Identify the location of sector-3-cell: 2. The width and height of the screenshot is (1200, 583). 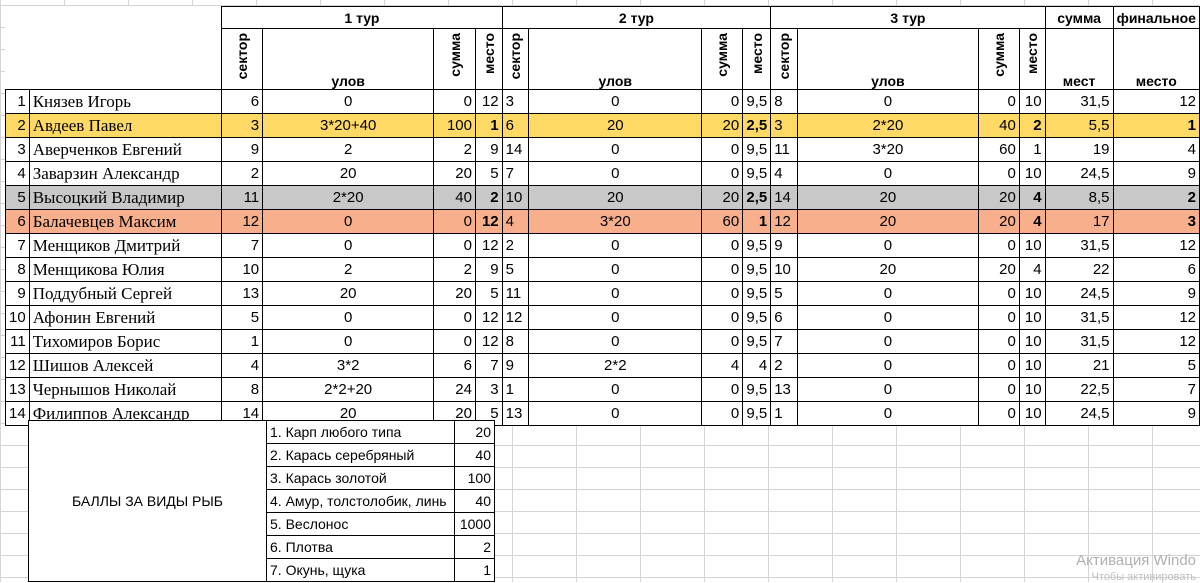
(784, 365).